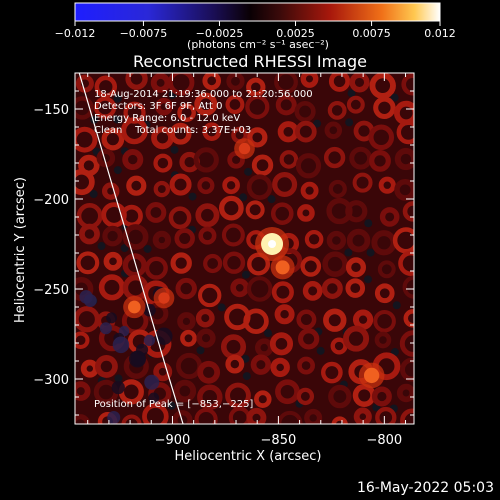 The height and width of the screenshot is (500, 500). What do you see at coordinates (258, 44) in the screenshot?
I see `colorbar-units: (photons cm⁻² s⁻¹ asec⁻²)` at bounding box center [258, 44].